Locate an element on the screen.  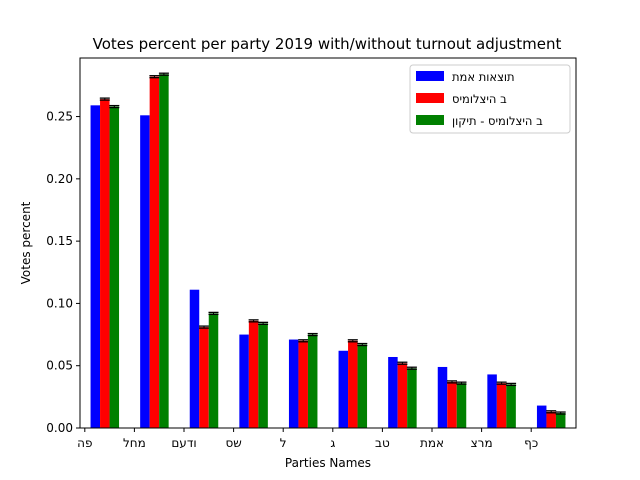
y-tick-label: 0.10 is located at coordinates (59, 303).